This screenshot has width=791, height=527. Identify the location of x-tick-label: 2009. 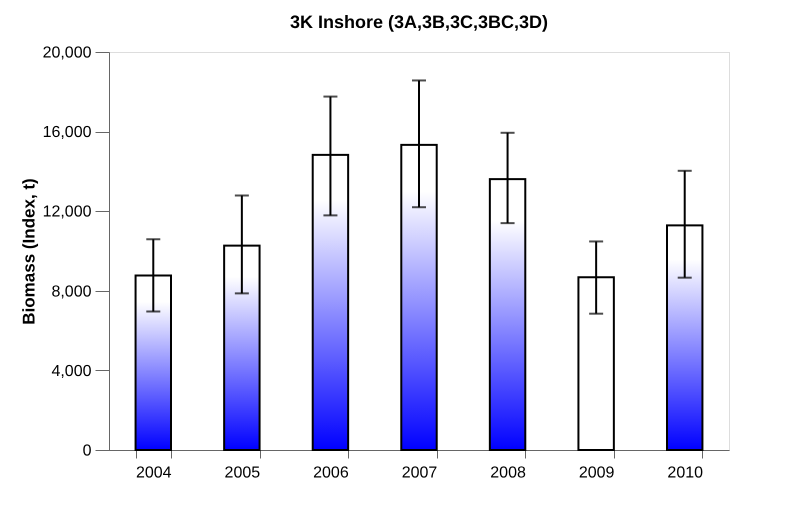
(596, 473).